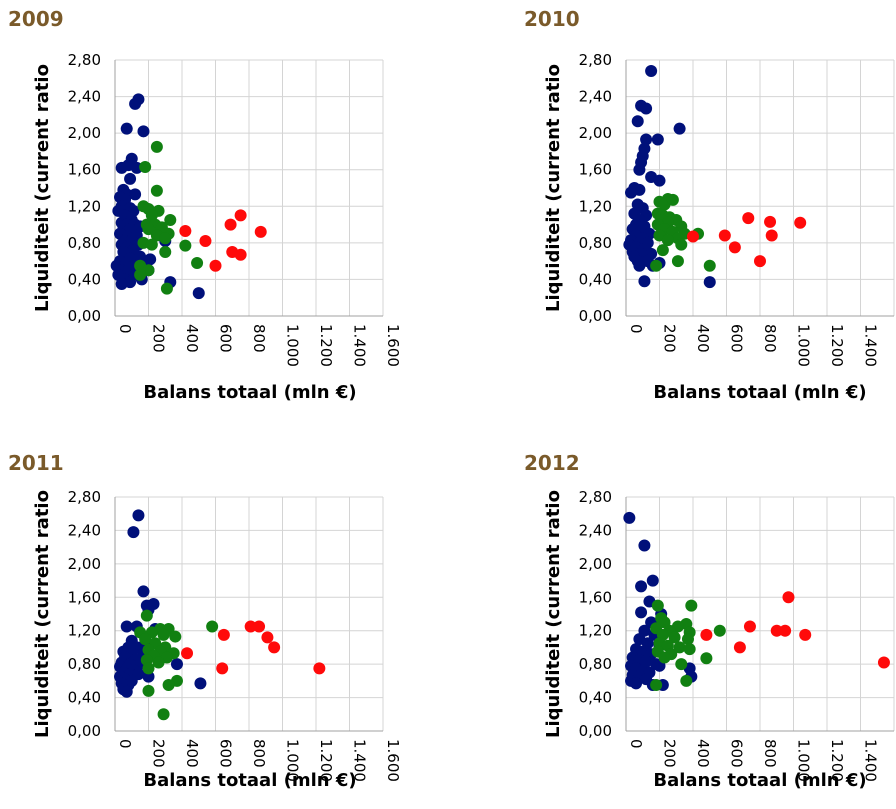  Describe the element at coordinates (552, 463) in the screenshot. I see `chart-title: 2012` at that location.